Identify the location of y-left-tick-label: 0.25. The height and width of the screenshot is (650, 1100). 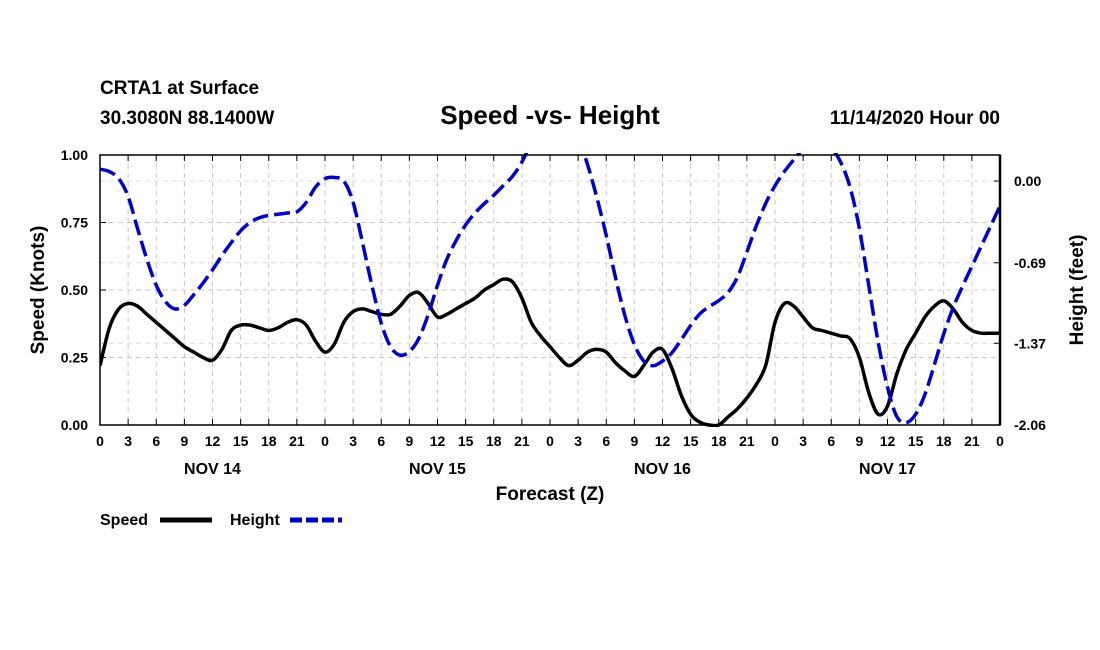
(74, 358).